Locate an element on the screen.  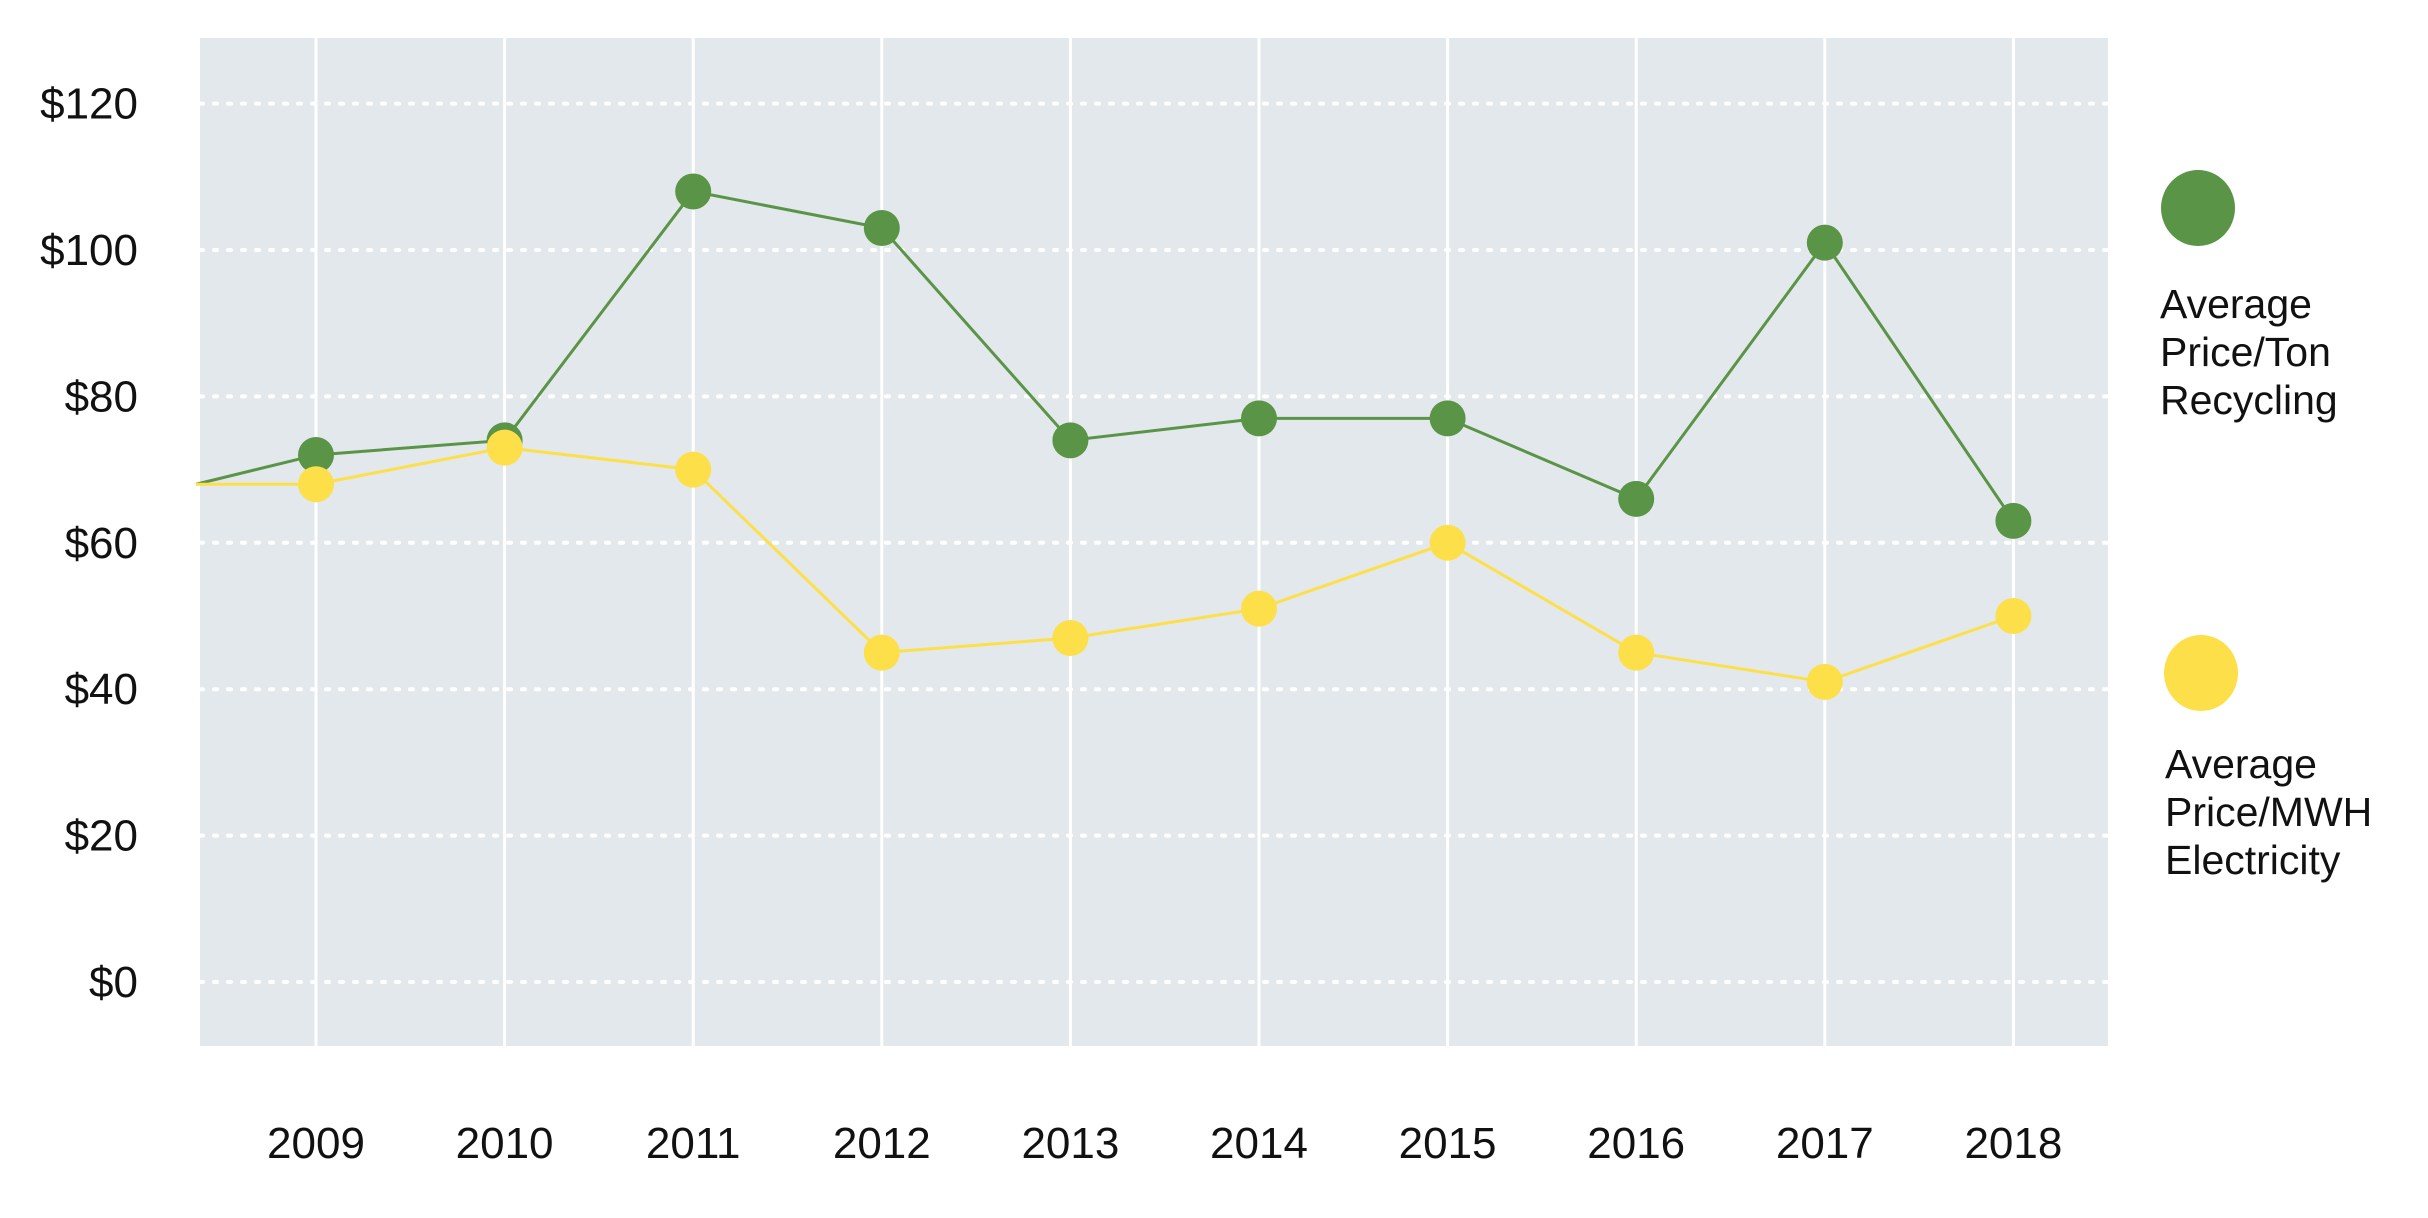
legend-label: Recycling is located at coordinates (2249, 400).